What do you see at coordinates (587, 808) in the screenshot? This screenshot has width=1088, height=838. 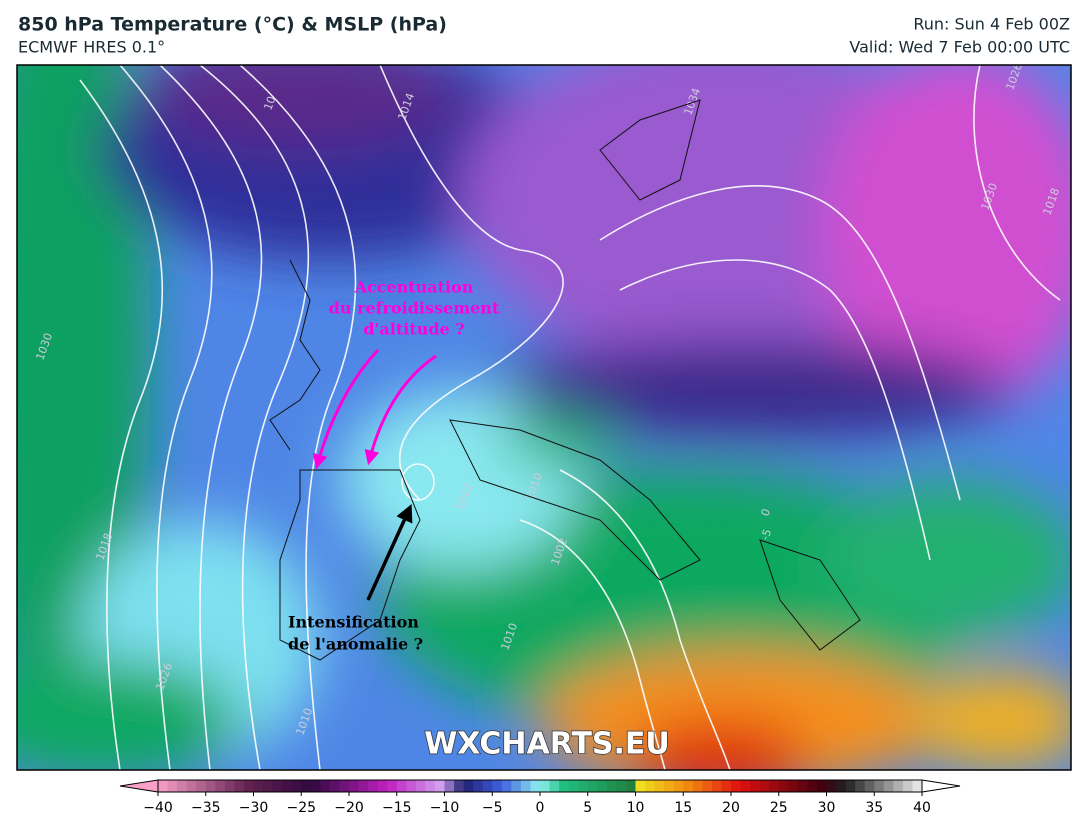 I see `colorbar-tick-label: 5` at bounding box center [587, 808].